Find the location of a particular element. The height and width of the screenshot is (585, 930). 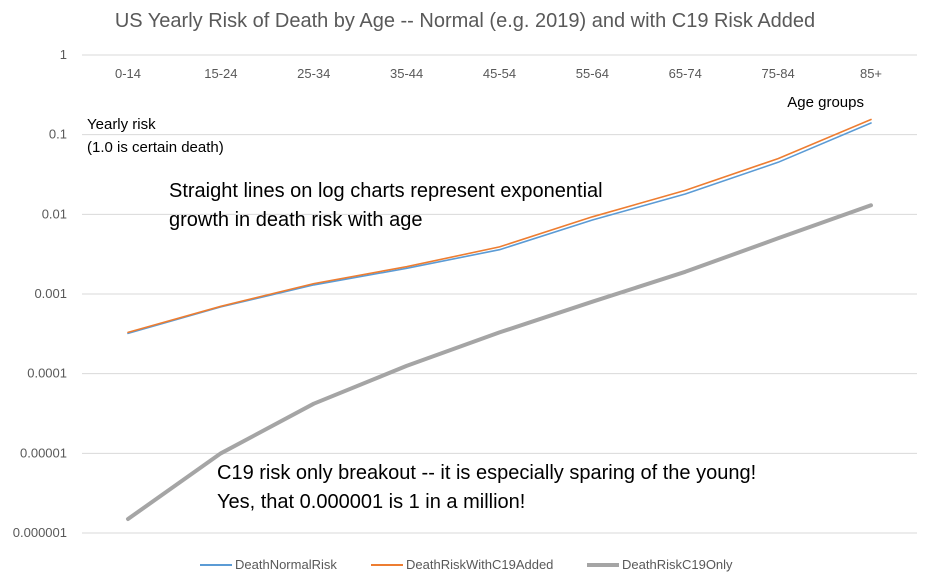

x-tick-label: 45-54 is located at coordinates (499, 73).